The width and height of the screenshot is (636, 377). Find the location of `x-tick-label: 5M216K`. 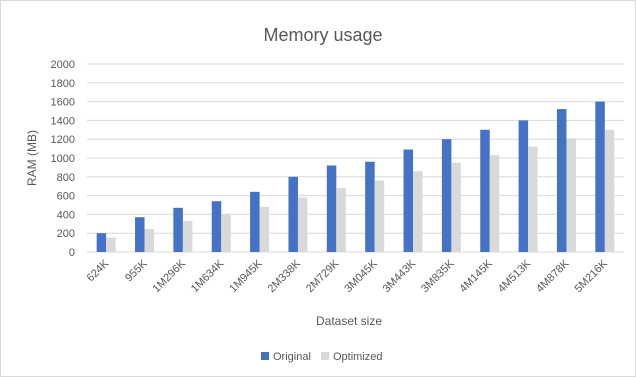

x-tick-label: 5M216K is located at coordinates (591, 276).